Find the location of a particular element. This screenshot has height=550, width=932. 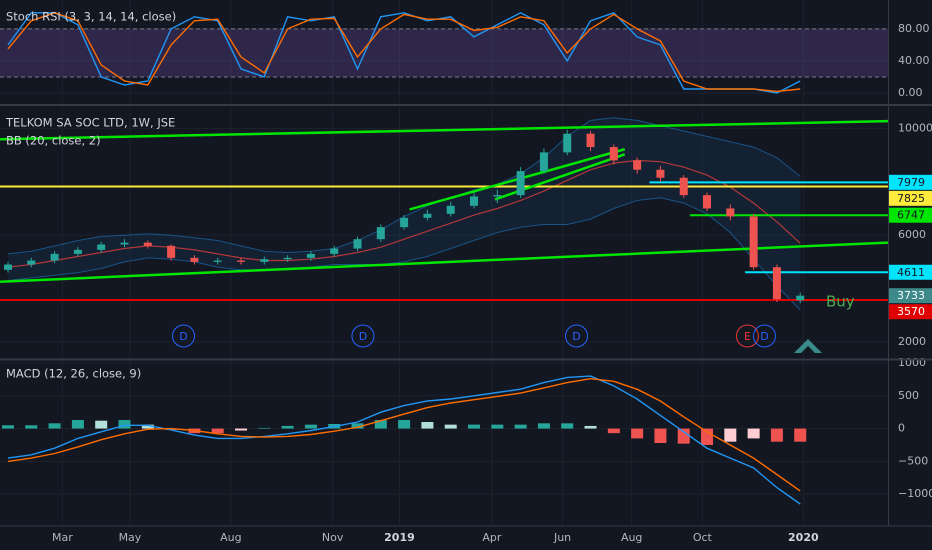

price-label: 3733 is located at coordinates (911, 295).